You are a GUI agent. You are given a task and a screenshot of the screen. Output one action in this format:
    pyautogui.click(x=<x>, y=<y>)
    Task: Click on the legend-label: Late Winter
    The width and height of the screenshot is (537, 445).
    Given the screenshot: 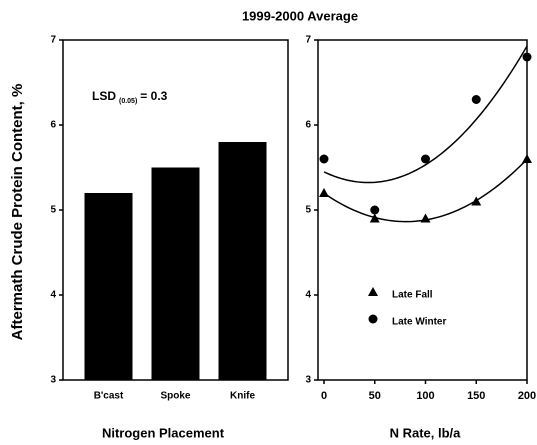 What is the action you would take?
    pyautogui.click(x=419, y=322)
    